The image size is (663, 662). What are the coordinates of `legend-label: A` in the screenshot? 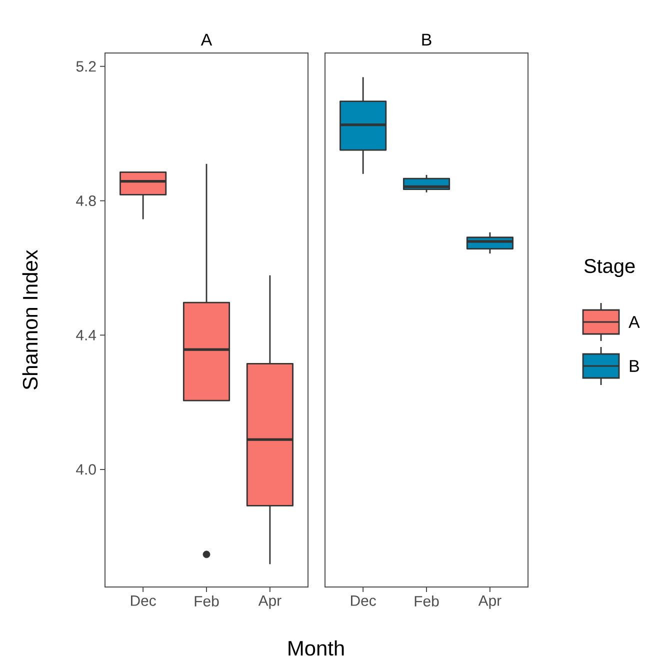 It's located at (634, 322).